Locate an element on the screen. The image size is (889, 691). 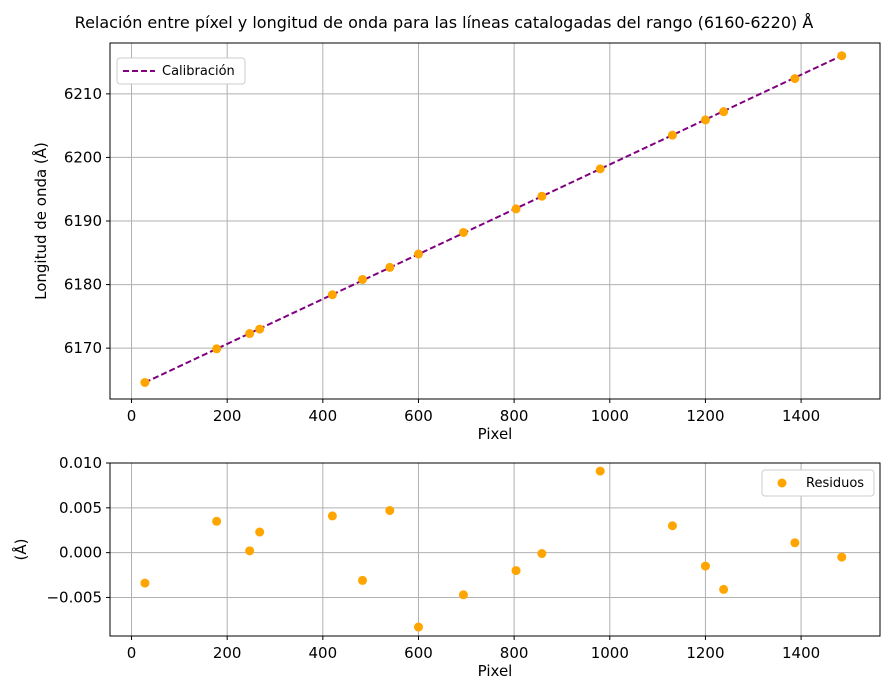
residuals-legend: Residuos is located at coordinates (818, 483).